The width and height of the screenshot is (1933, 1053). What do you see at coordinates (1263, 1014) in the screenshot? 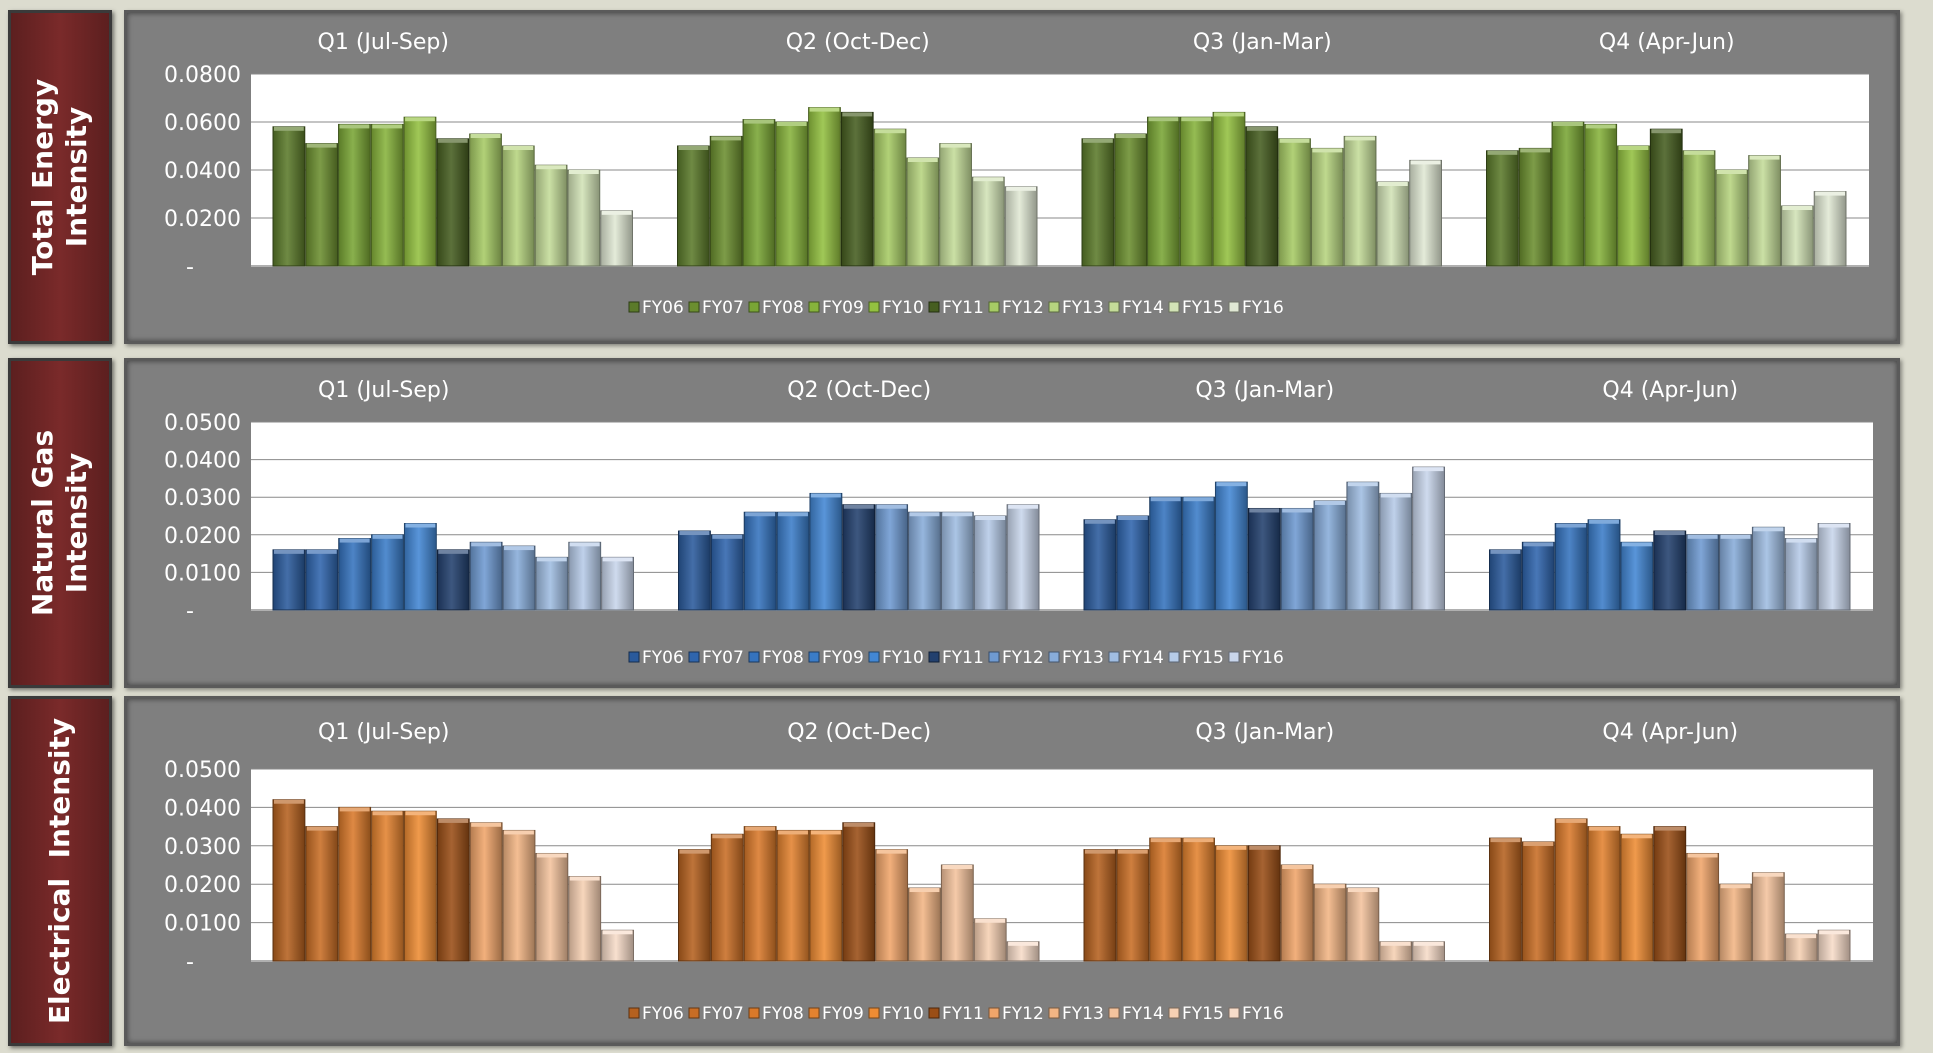
I see `legend-label: FY16` at bounding box center [1263, 1014].